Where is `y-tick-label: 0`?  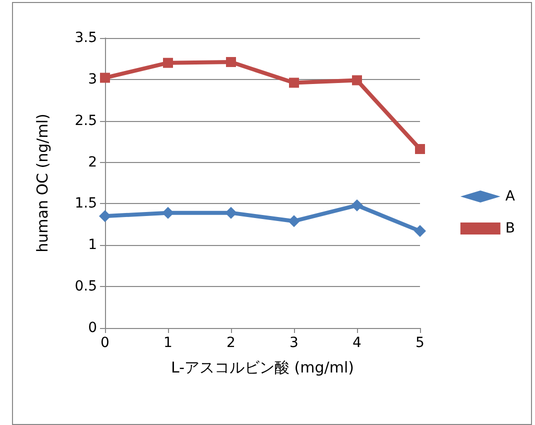 y-tick-label: 0 is located at coordinates (92, 328).